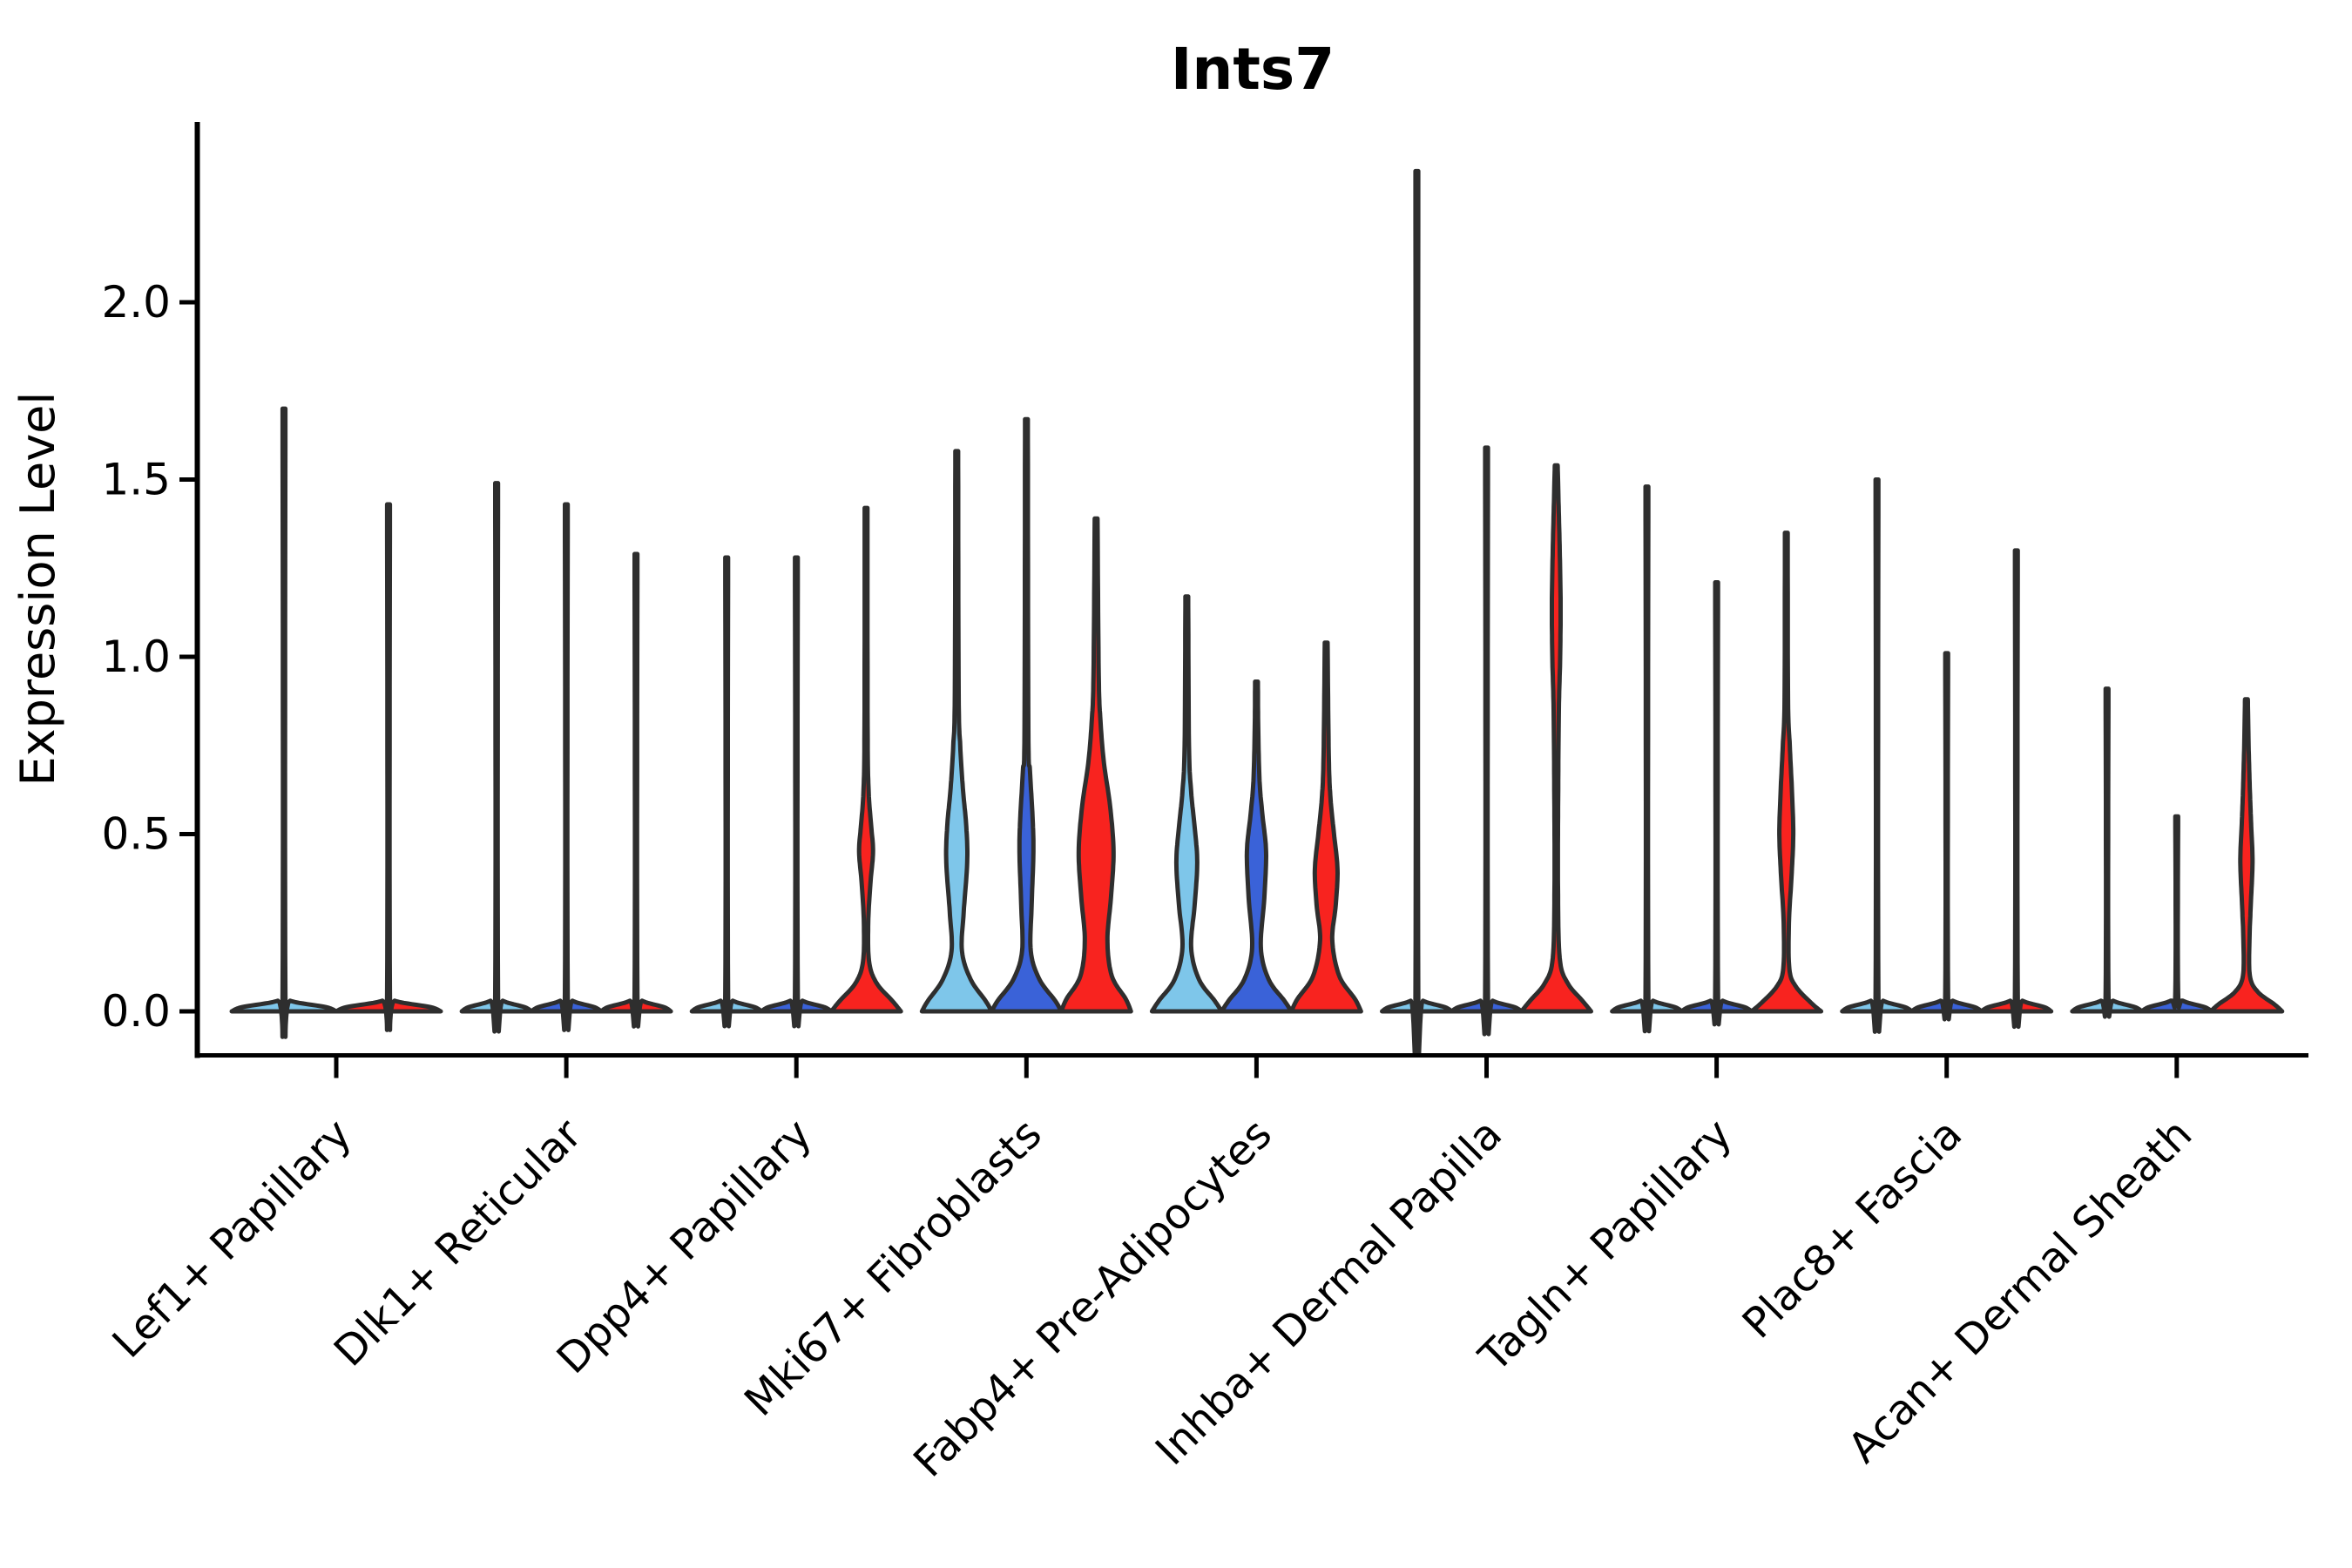 Image resolution: width=2352 pixels, height=1568 pixels. Describe the element at coordinates (136, 480) in the screenshot. I see `y-tick-label: 1.5` at that location.